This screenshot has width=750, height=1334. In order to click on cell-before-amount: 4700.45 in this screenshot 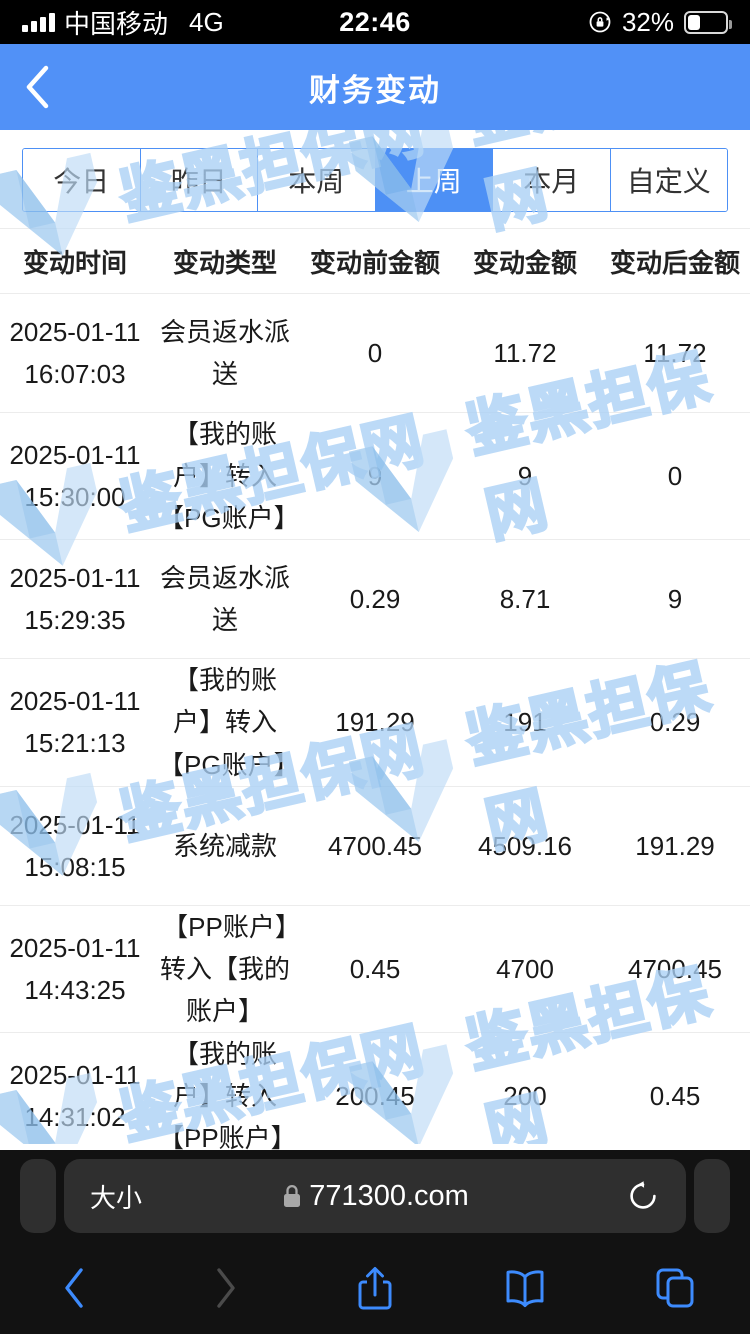, I will do `click(375, 845)`.